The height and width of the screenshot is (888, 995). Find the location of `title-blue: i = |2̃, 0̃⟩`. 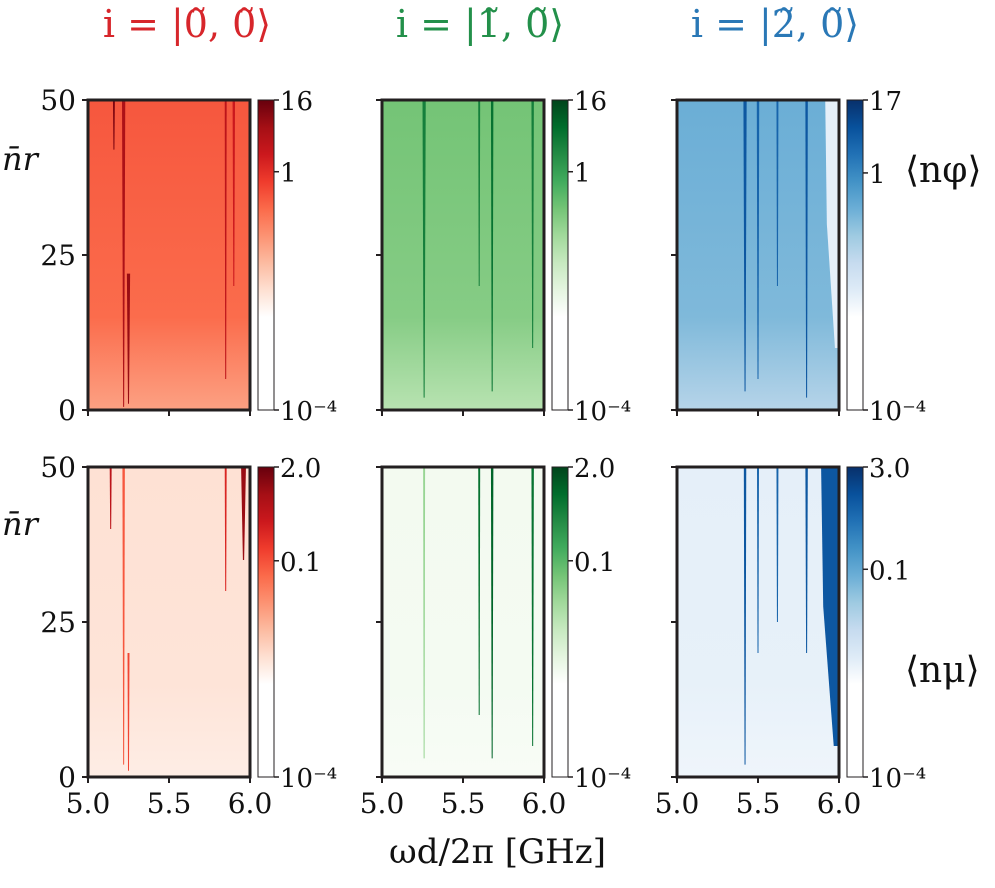

title-blue: i = |2̃, 0̃⟩ is located at coordinates (775, 24).